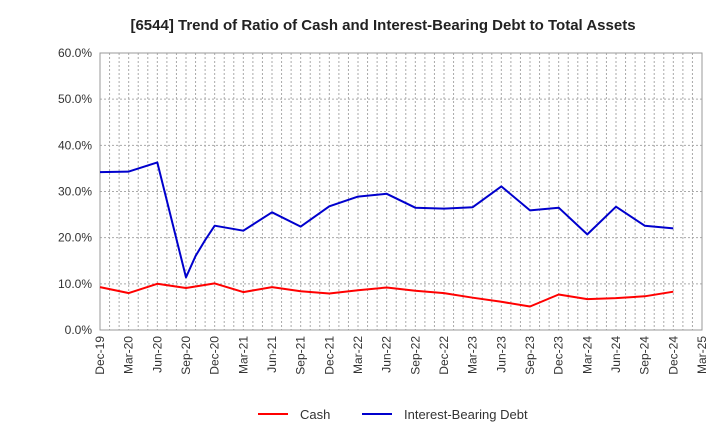  What do you see at coordinates (645, 355) in the screenshot?
I see `x-tick-label: Sep-24` at bounding box center [645, 355].